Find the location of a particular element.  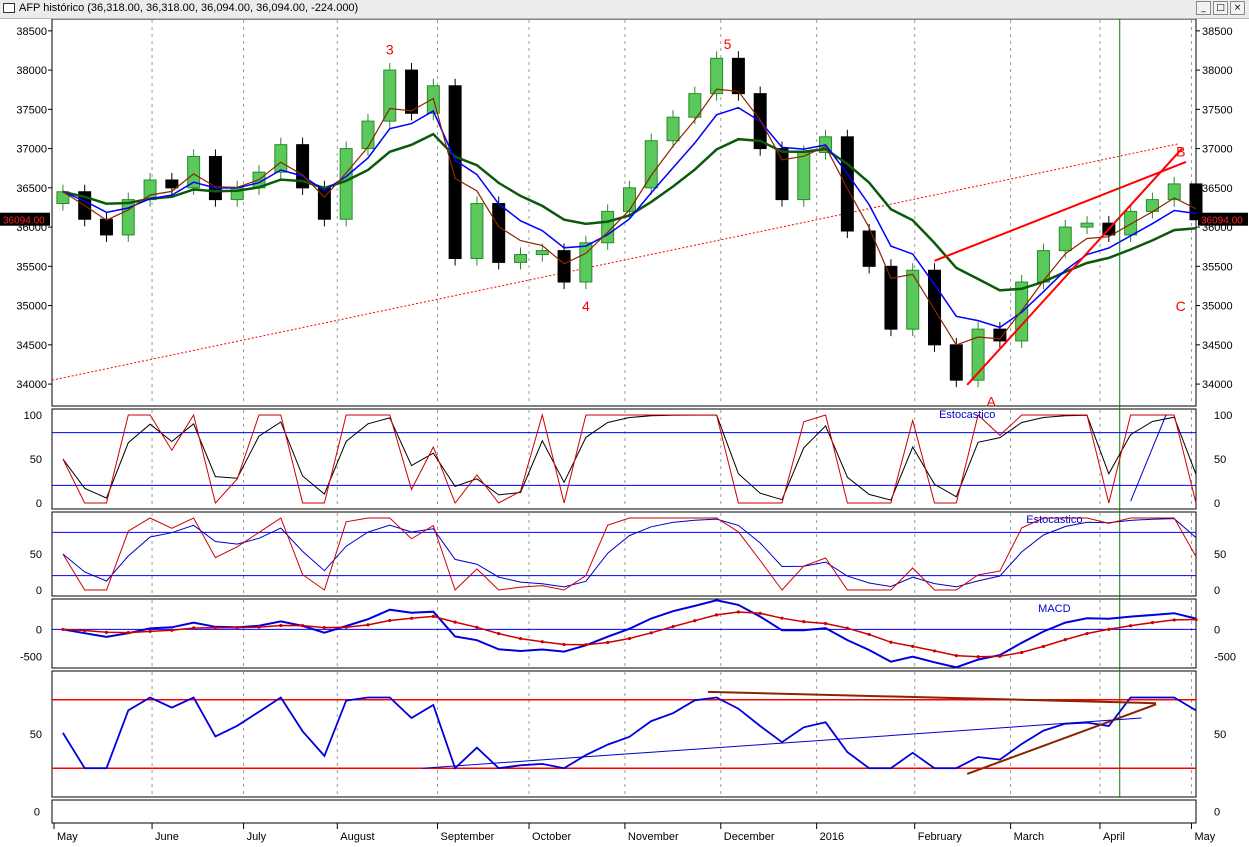

price-axis-tick-right: 38500 is located at coordinates (1217, 32).